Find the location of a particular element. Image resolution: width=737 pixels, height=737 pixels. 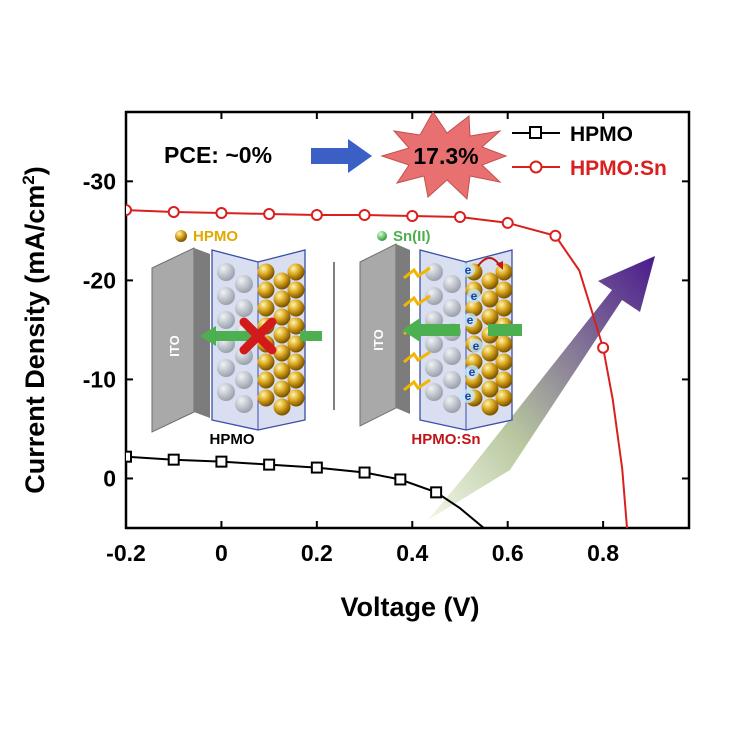

pce-burst is located at coordinates (444, 156).